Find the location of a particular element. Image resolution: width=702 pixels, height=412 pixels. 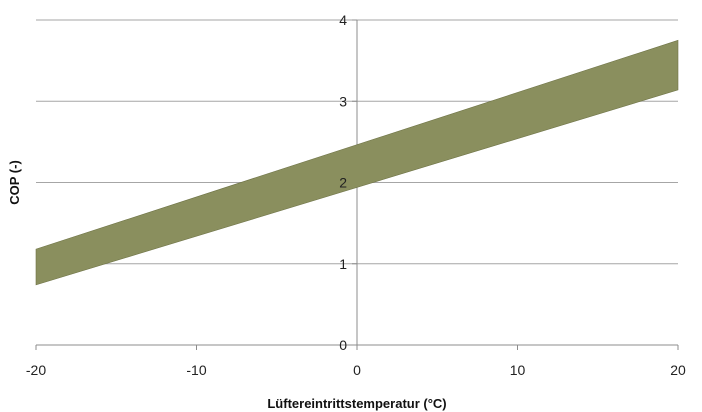

x-tick-label: -10 is located at coordinates (196, 370).